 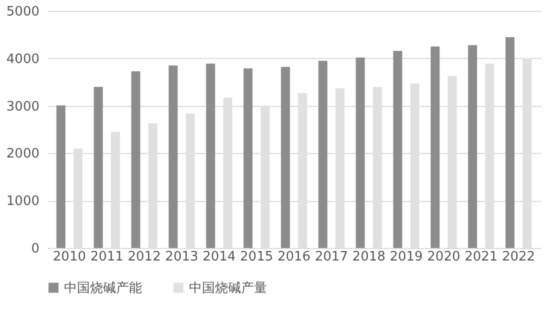 What do you see at coordinates (369, 257) in the screenshot?
I see `x-tick-label: 2018` at bounding box center [369, 257].